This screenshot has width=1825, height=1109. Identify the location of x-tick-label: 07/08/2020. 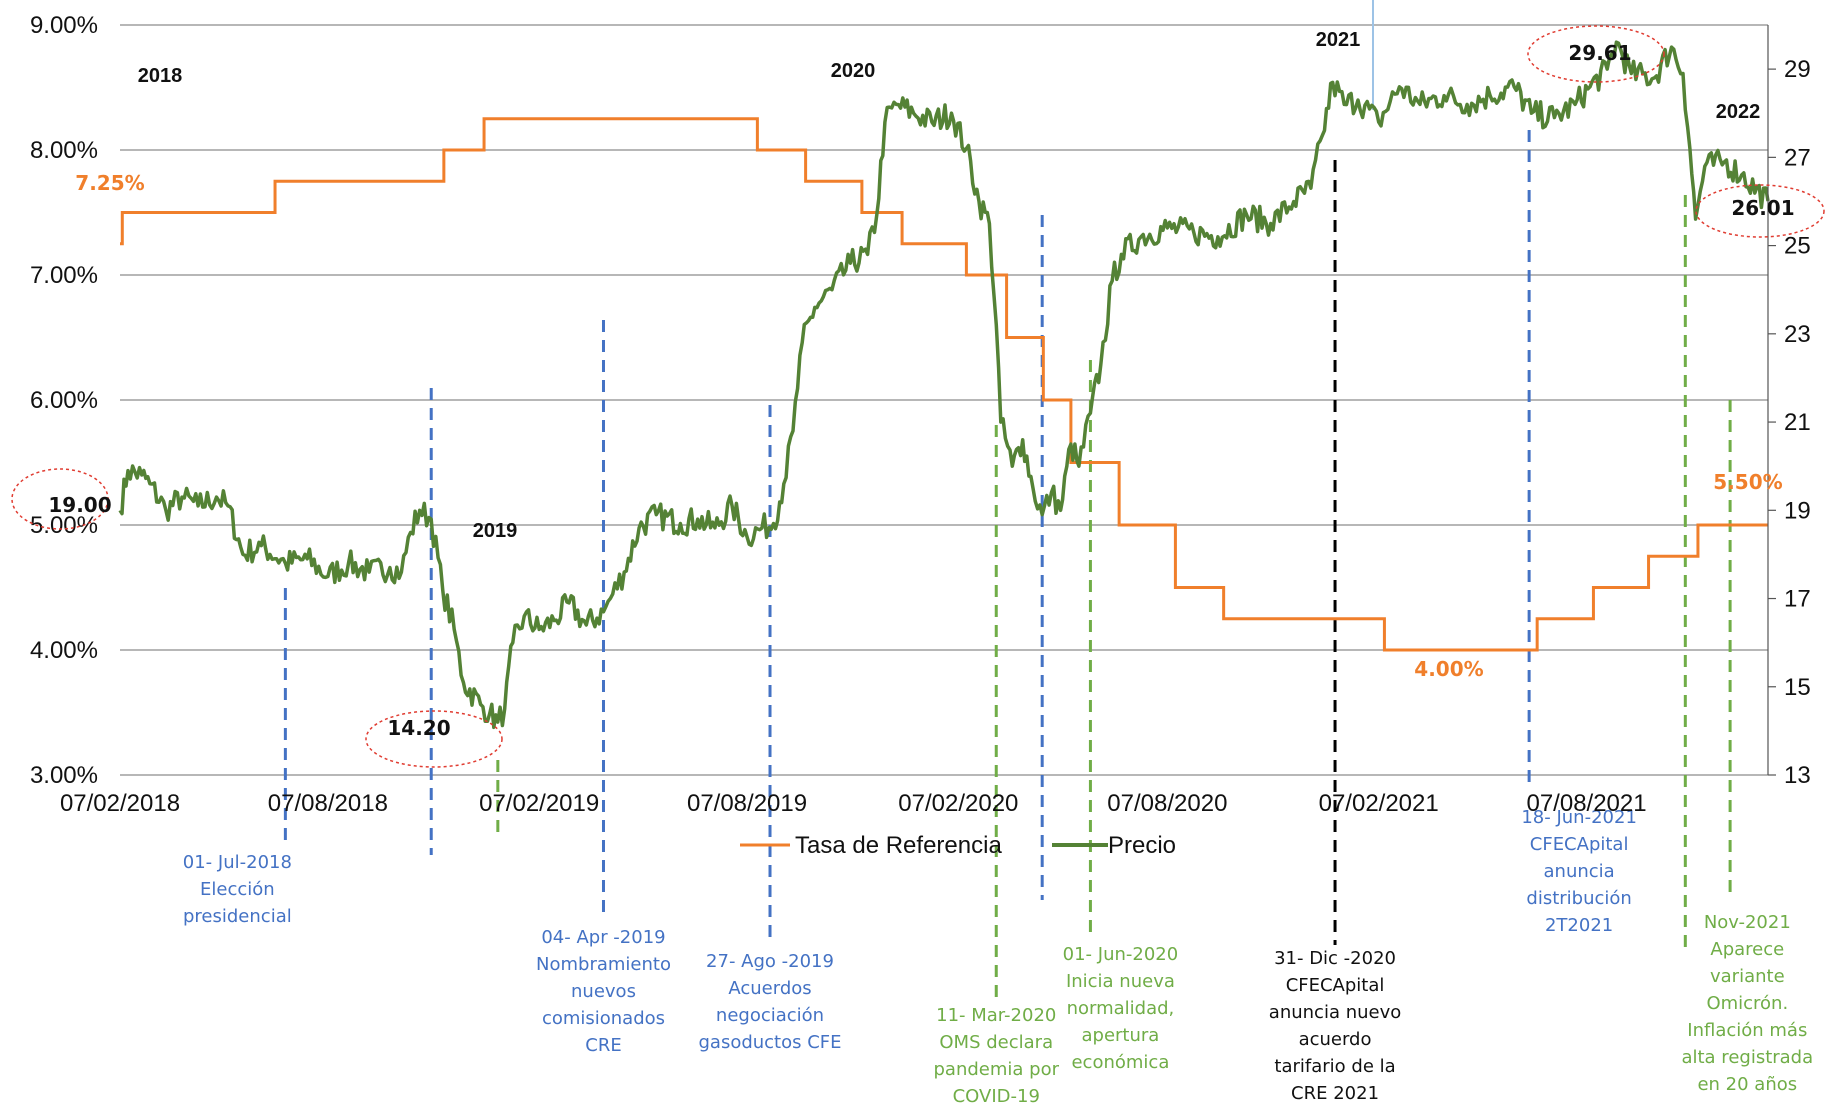
(1167, 803).